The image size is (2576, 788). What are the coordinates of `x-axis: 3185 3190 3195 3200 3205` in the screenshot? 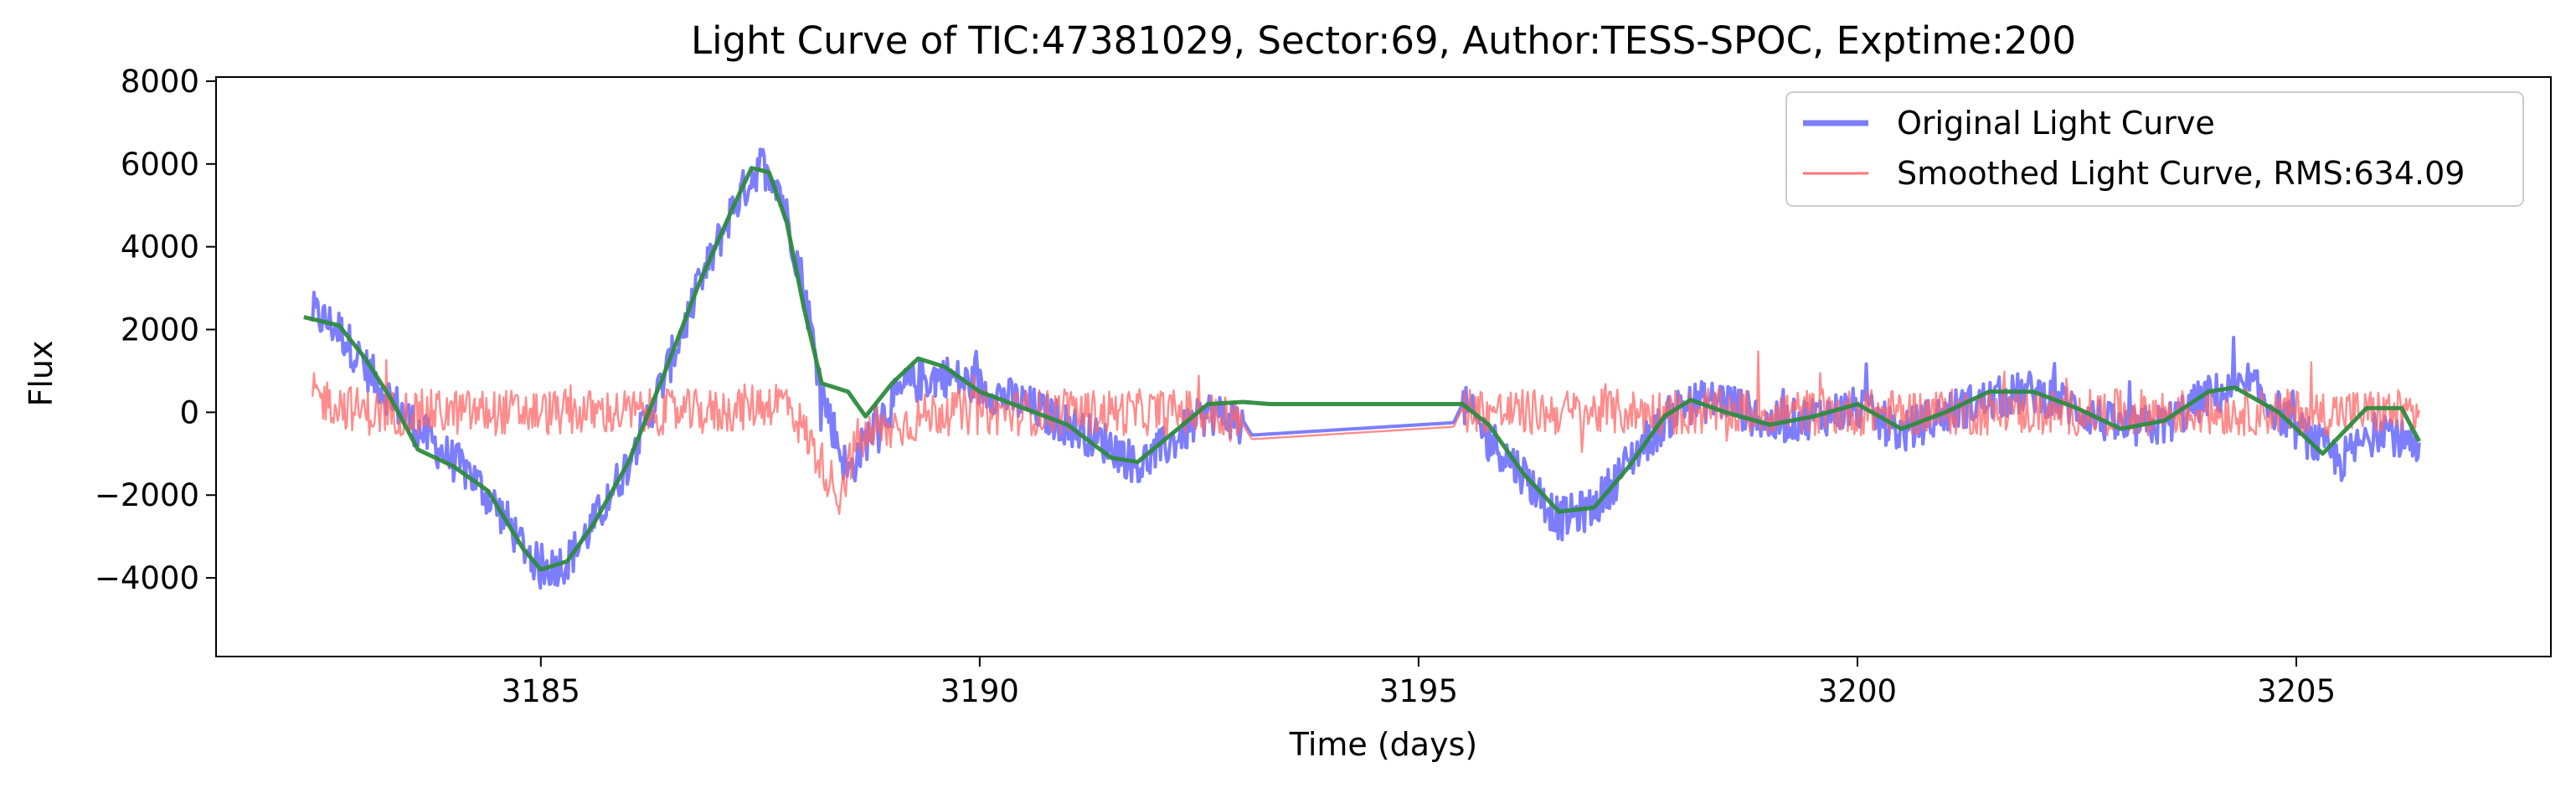 It's located at (1419, 683).